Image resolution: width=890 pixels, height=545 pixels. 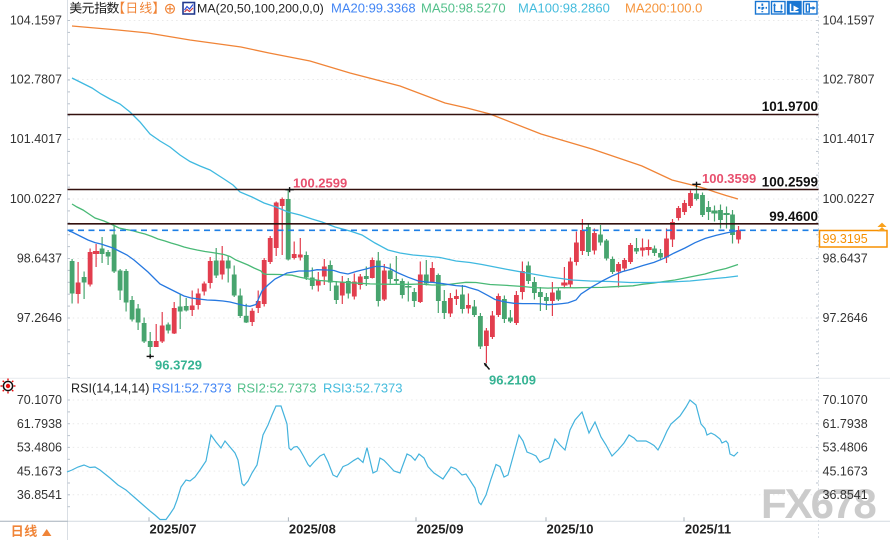 What do you see at coordinates (312, 529) in the screenshot?
I see `svg-text: 2025/08` at bounding box center [312, 529].